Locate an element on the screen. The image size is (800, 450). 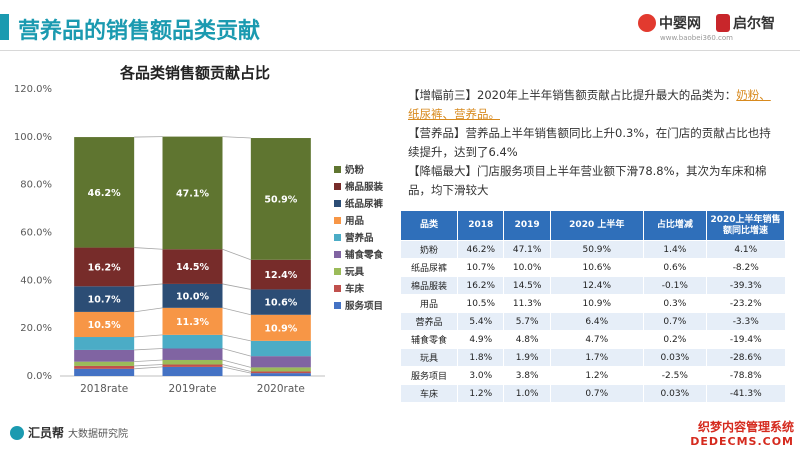
watermark: 织梦内容管理系统 DEDECMS.COM is located at coordinates (742, 433).